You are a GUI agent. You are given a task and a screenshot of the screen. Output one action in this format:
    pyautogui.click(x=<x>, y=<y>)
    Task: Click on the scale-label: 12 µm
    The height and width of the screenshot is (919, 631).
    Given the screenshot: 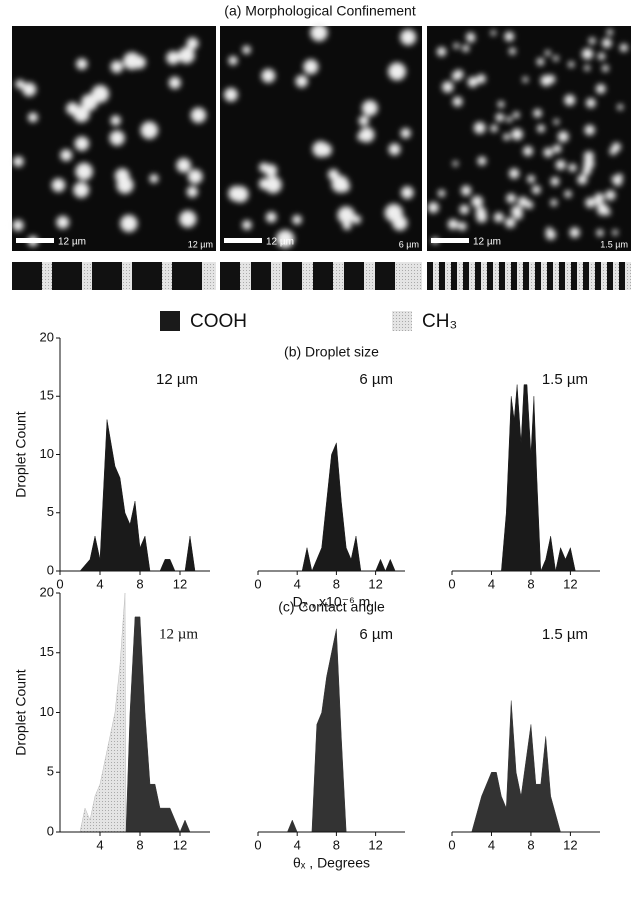 What is the action you would take?
    pyautogui.click(x=280, y=242)
    